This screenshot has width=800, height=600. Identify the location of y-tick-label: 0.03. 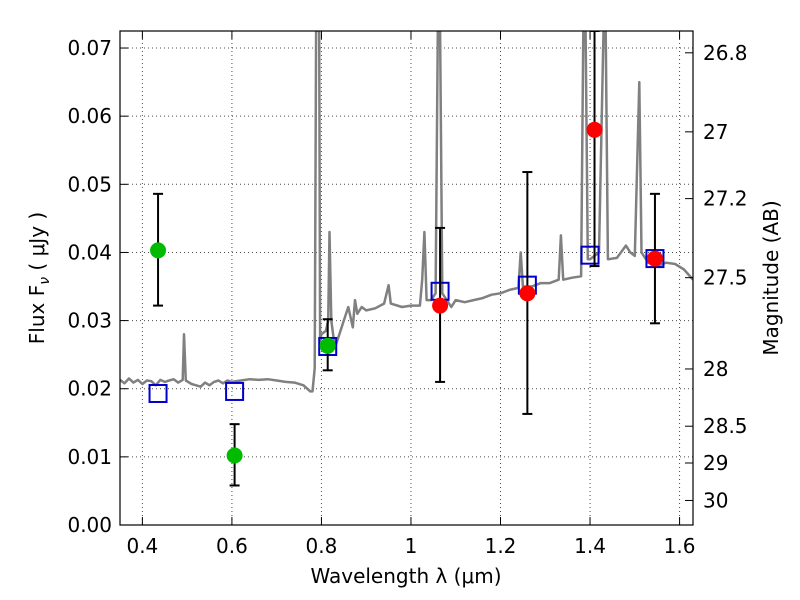
(89, 321).